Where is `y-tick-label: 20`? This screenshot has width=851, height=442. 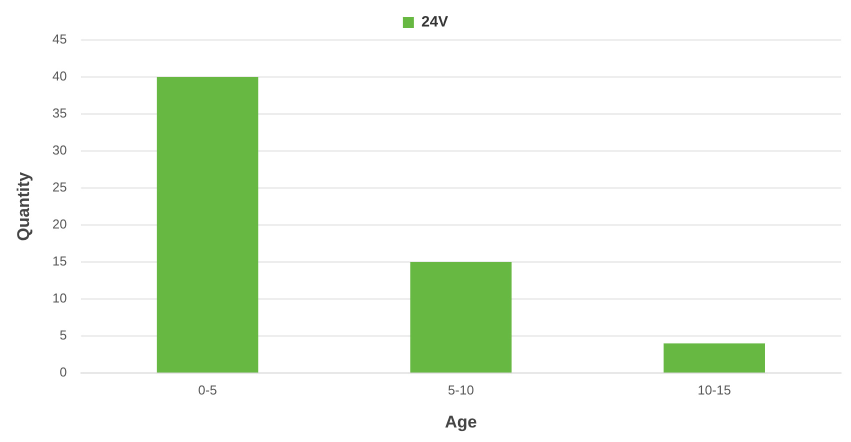
y-tick-label: 20 is located at coordinates (59, 224).